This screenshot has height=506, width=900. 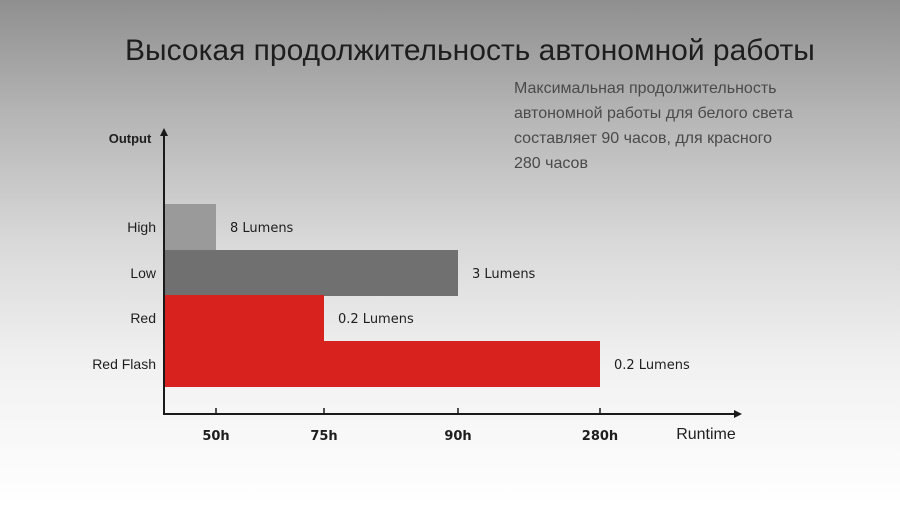 What do you see at coordinates (164, 132) in the screenshot?
I see `y-axis-arrow` at bounding box center [164, 132].